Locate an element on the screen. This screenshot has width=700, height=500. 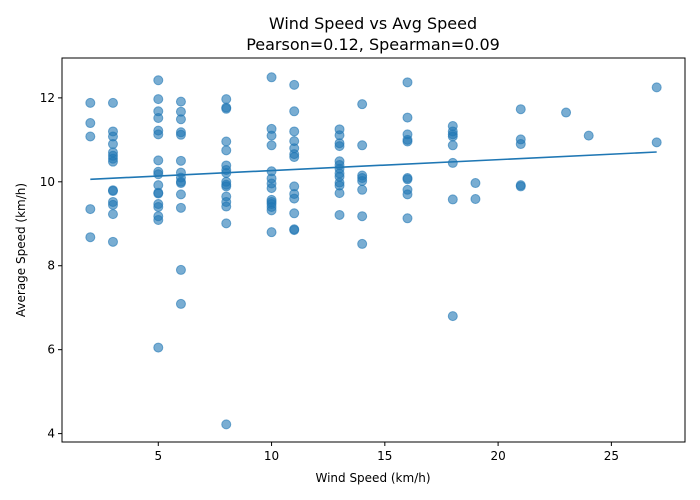
x-tick-label: 25 is located at coordinates (611, 456).